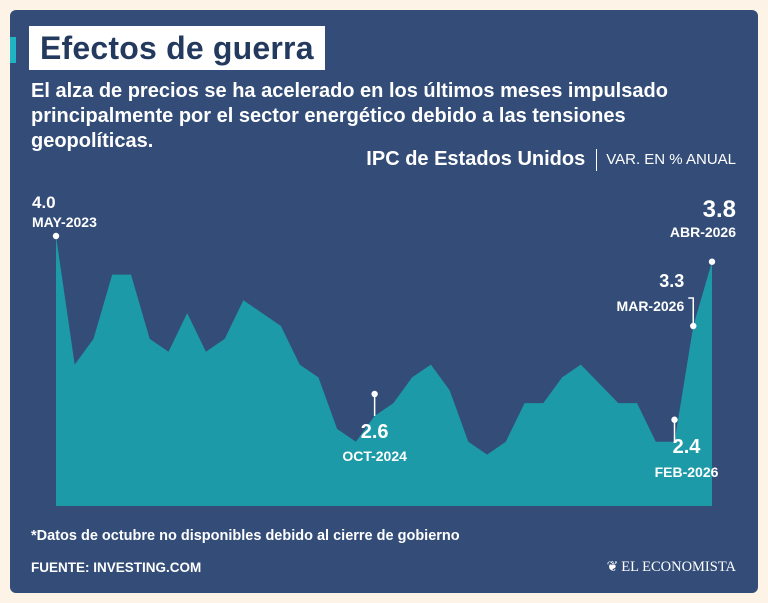 This screenshot has width=768, height=603. Describe the element at coordinates (687, 447) in the screenshot. I see `annotation-value-2: 2.4` at that location.